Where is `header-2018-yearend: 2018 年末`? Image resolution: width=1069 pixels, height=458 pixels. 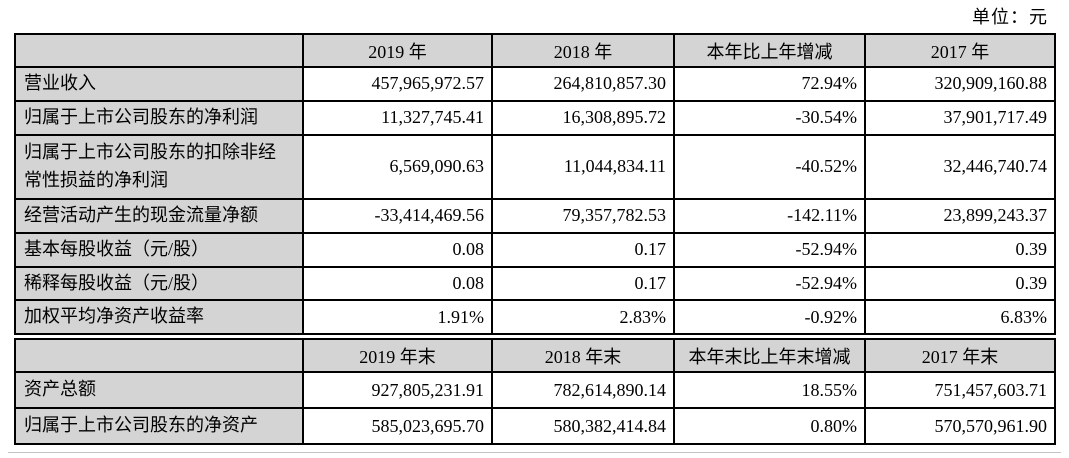 header-2018-yearend: 2018 年末 is located at coordinates (583, 355).